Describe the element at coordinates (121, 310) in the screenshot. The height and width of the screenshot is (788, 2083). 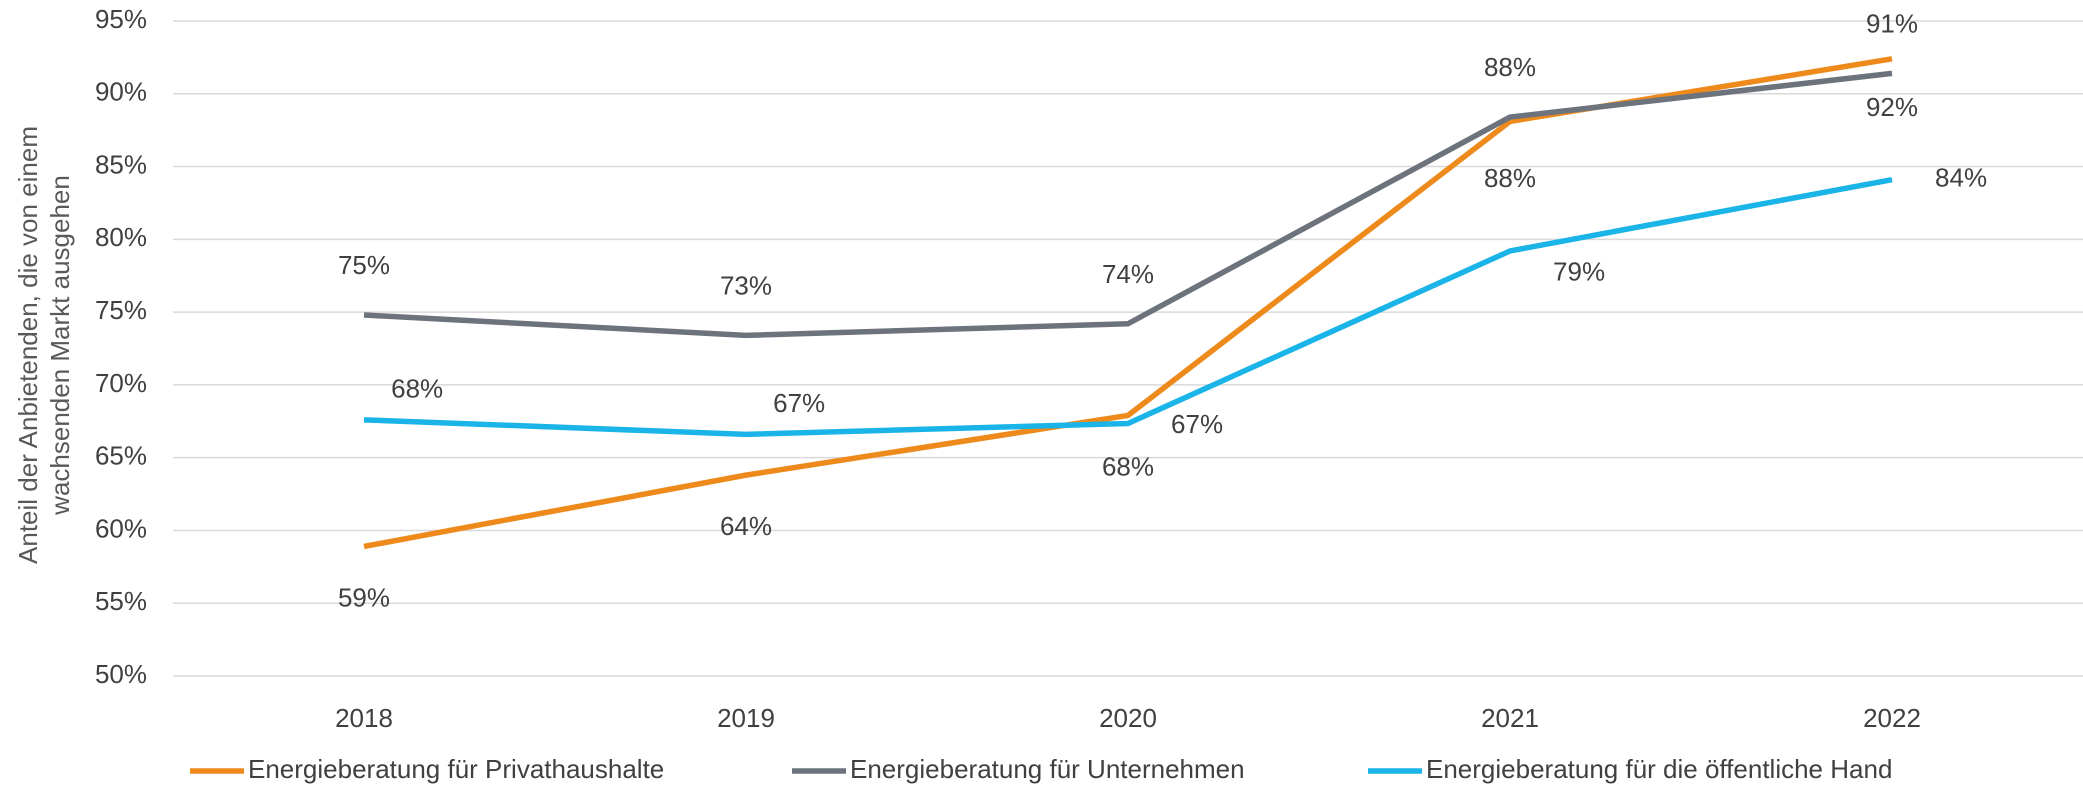
I see `y-tick-label: 75%` at that location.